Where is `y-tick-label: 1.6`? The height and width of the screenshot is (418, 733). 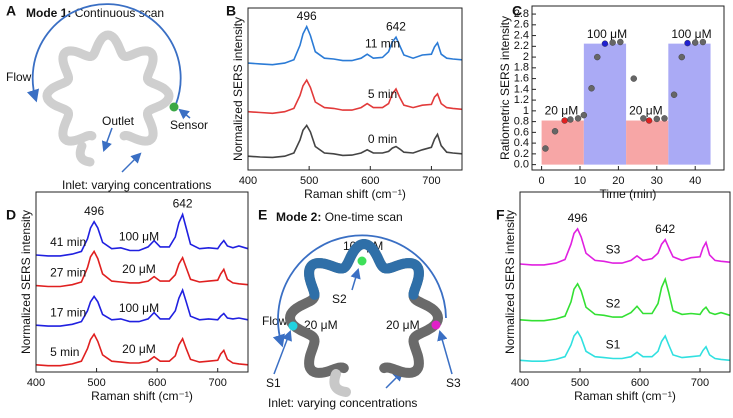
y-tick-label: 1.6 is located at coordinates (521, 78).